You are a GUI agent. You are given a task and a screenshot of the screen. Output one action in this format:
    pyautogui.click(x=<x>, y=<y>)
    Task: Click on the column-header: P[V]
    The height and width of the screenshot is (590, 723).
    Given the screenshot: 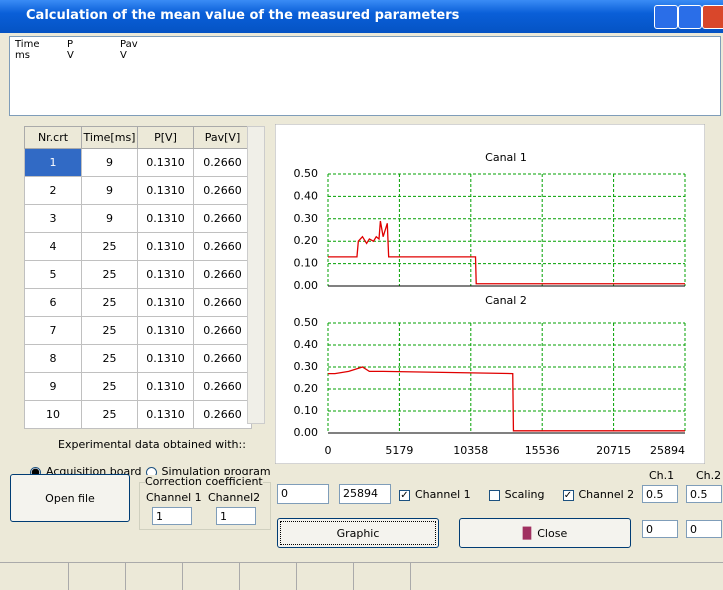 What is the action you would take?
    pyautogui.click(x=165, y=137)
    